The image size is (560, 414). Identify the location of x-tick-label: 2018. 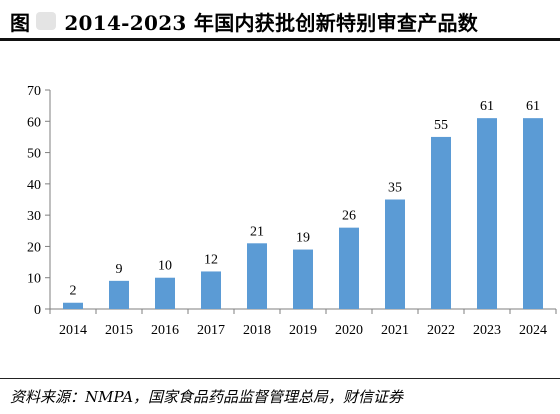
(257, 330).